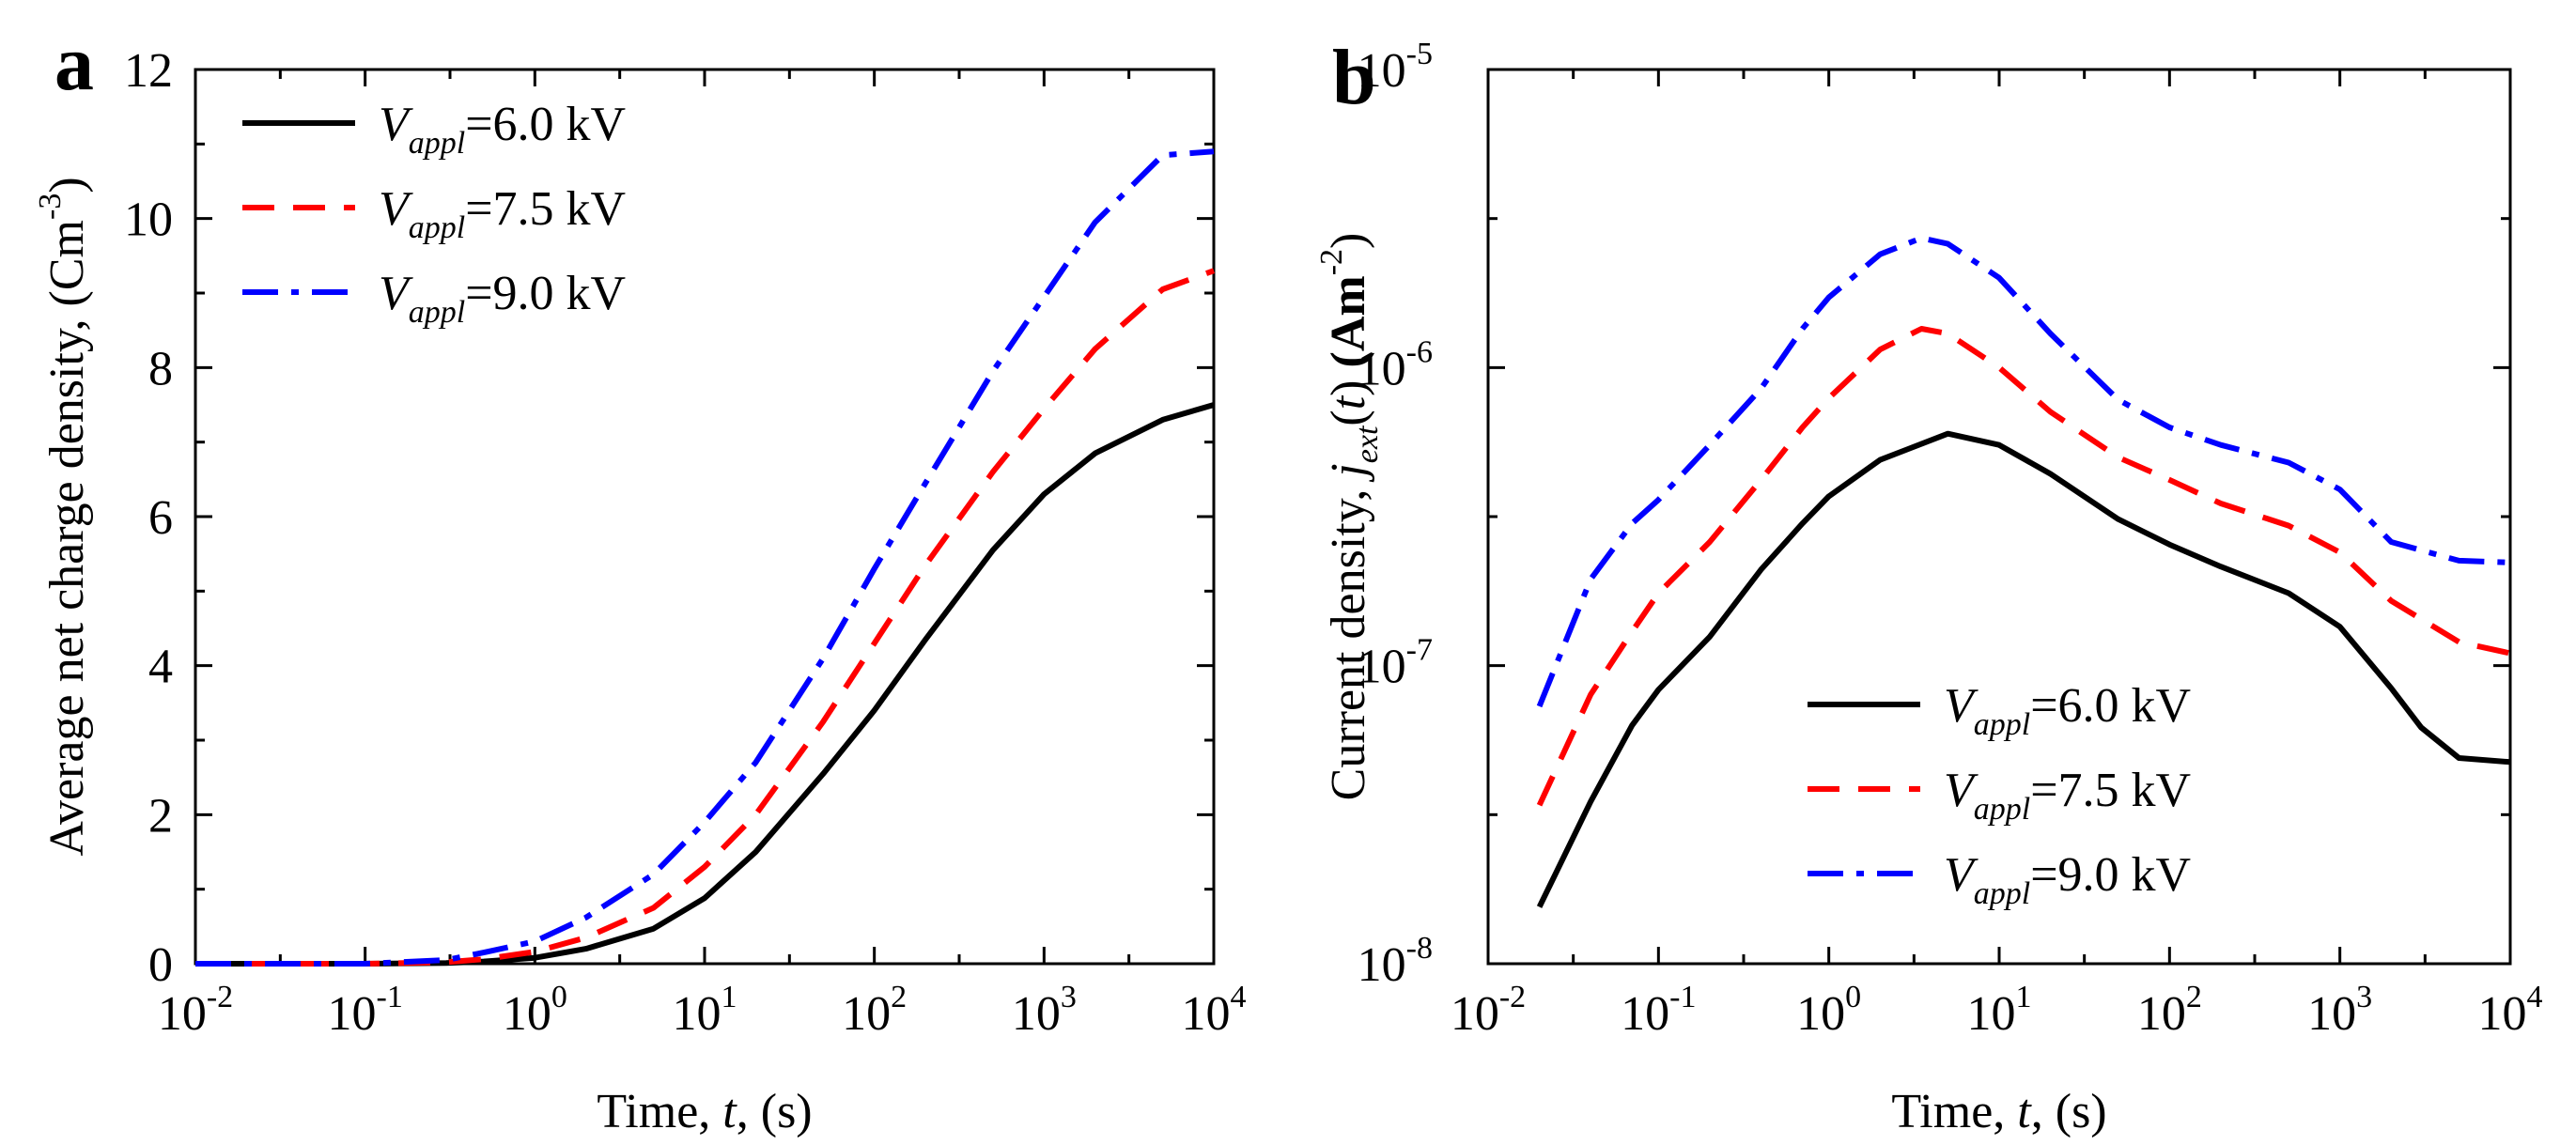  What do you see at coordinates (1367, 444) in the screenshot?
I see `y-label-subscript: ext` at bounding box center [1367, 444].